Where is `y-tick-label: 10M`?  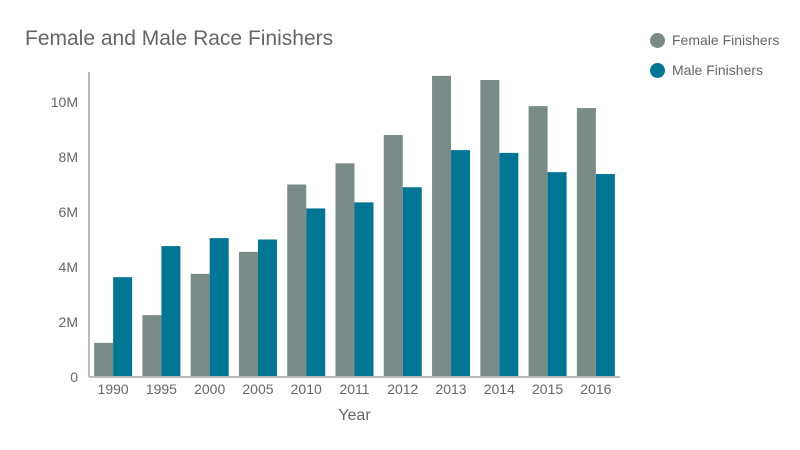
y-tick-label: 10M is located at coordinates (64, 102).